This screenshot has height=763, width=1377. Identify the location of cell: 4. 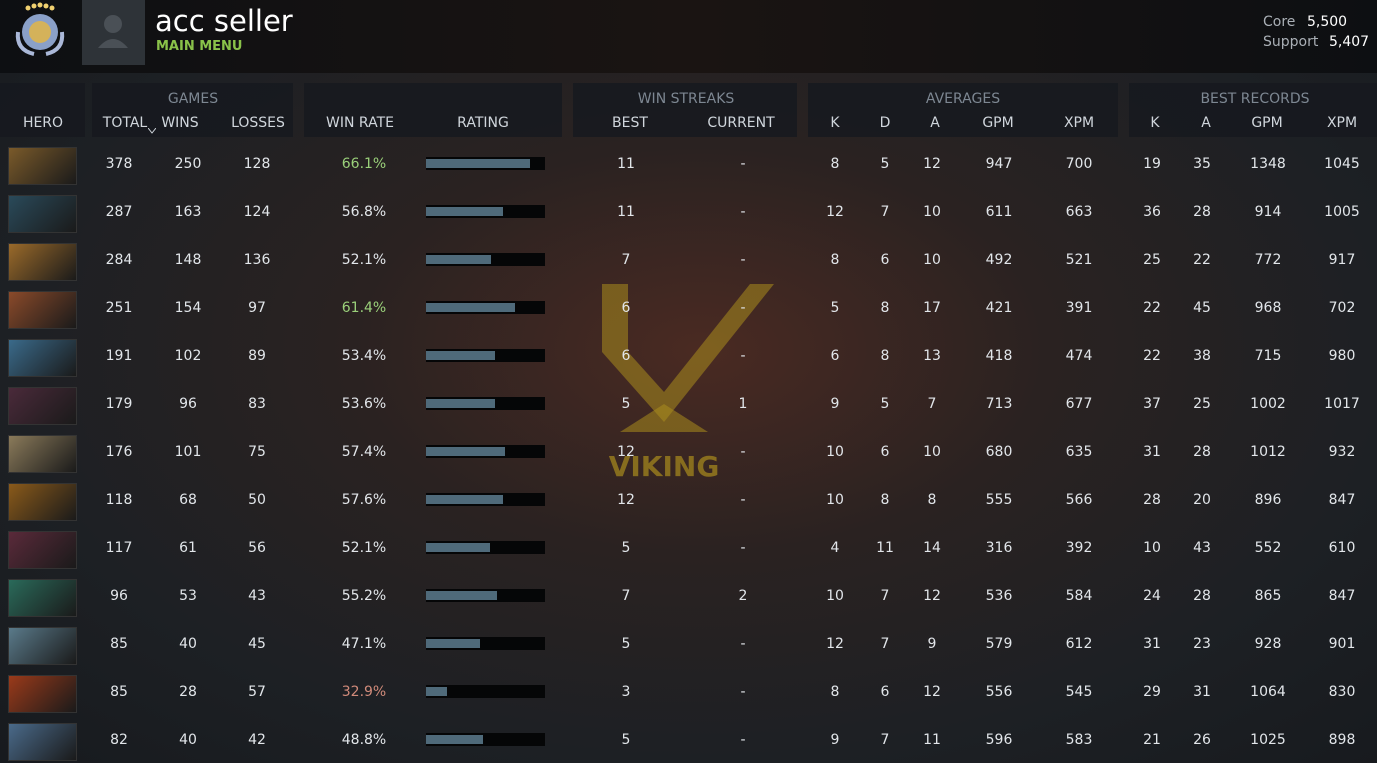
(835, 548).